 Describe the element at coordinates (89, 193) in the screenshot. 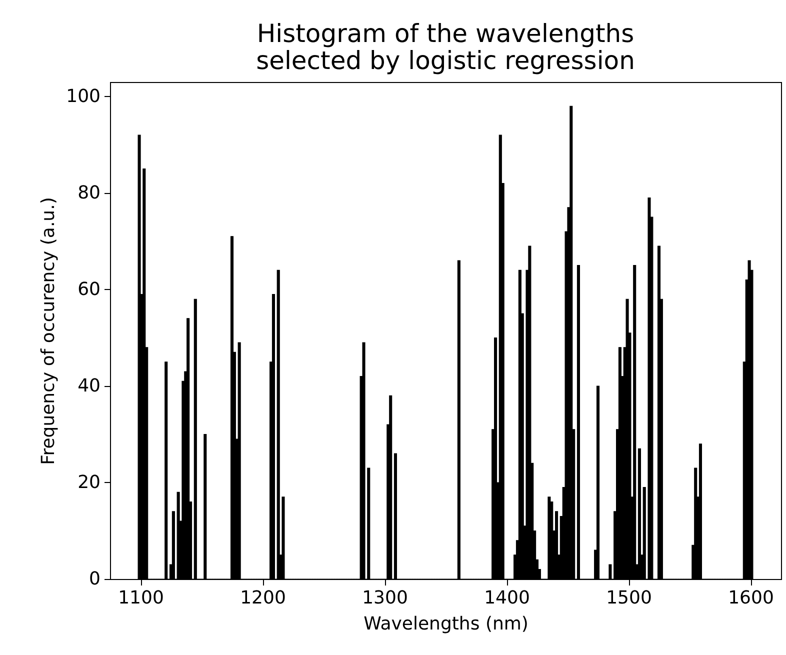

I see `y-tick-label: 80` at that location.